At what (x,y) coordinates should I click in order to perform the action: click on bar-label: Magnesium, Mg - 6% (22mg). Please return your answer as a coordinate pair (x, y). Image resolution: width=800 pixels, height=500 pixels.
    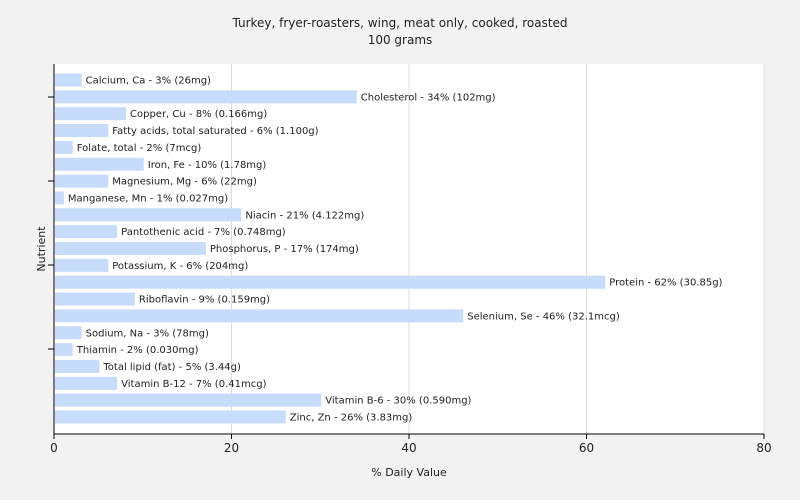
    Looking at the image, I should click on (184, 182).